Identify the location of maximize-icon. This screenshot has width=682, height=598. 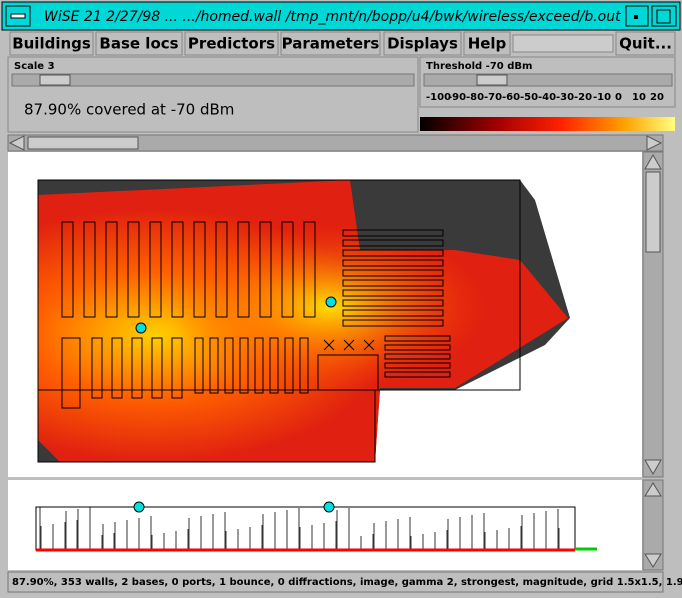
(663, 16).